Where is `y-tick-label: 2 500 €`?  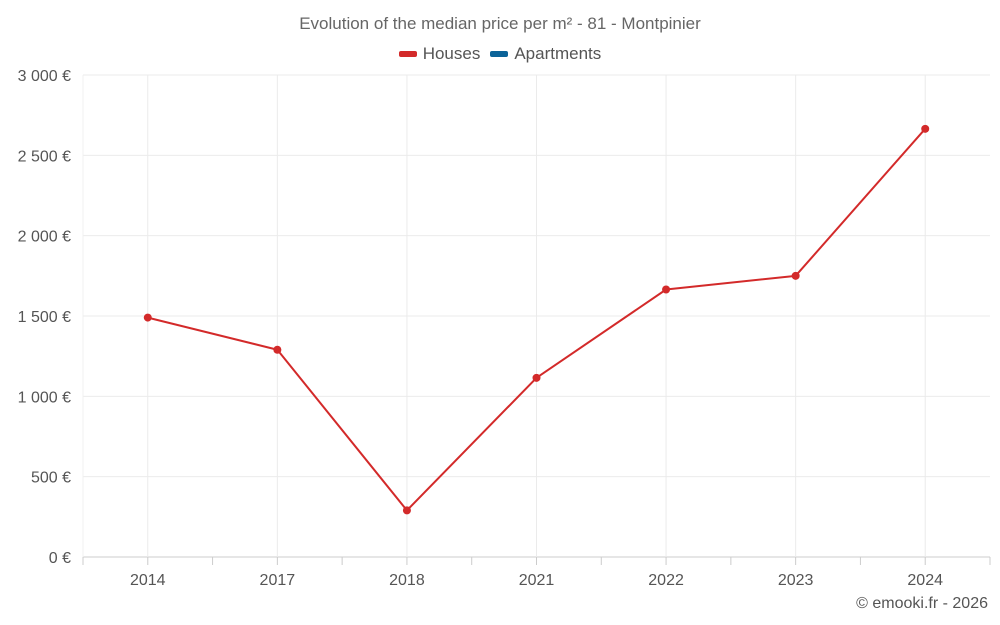
y-tick-label: 2 500 € is located at coordinates (44, 156).